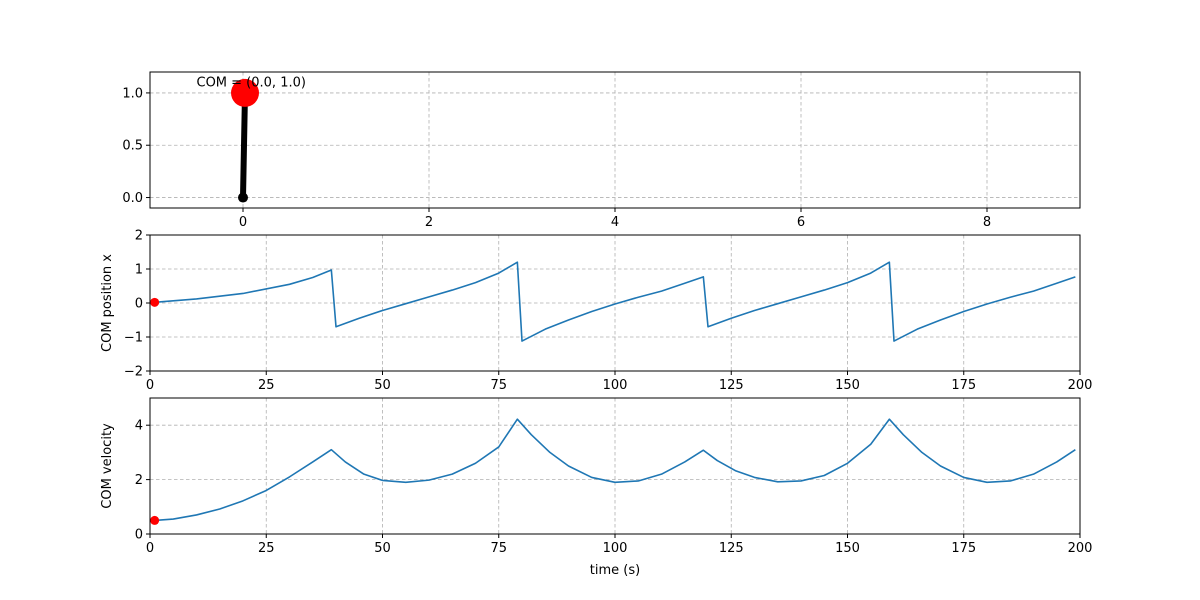  I want to click on chart-1-current-time-marker, so click(155, 302).